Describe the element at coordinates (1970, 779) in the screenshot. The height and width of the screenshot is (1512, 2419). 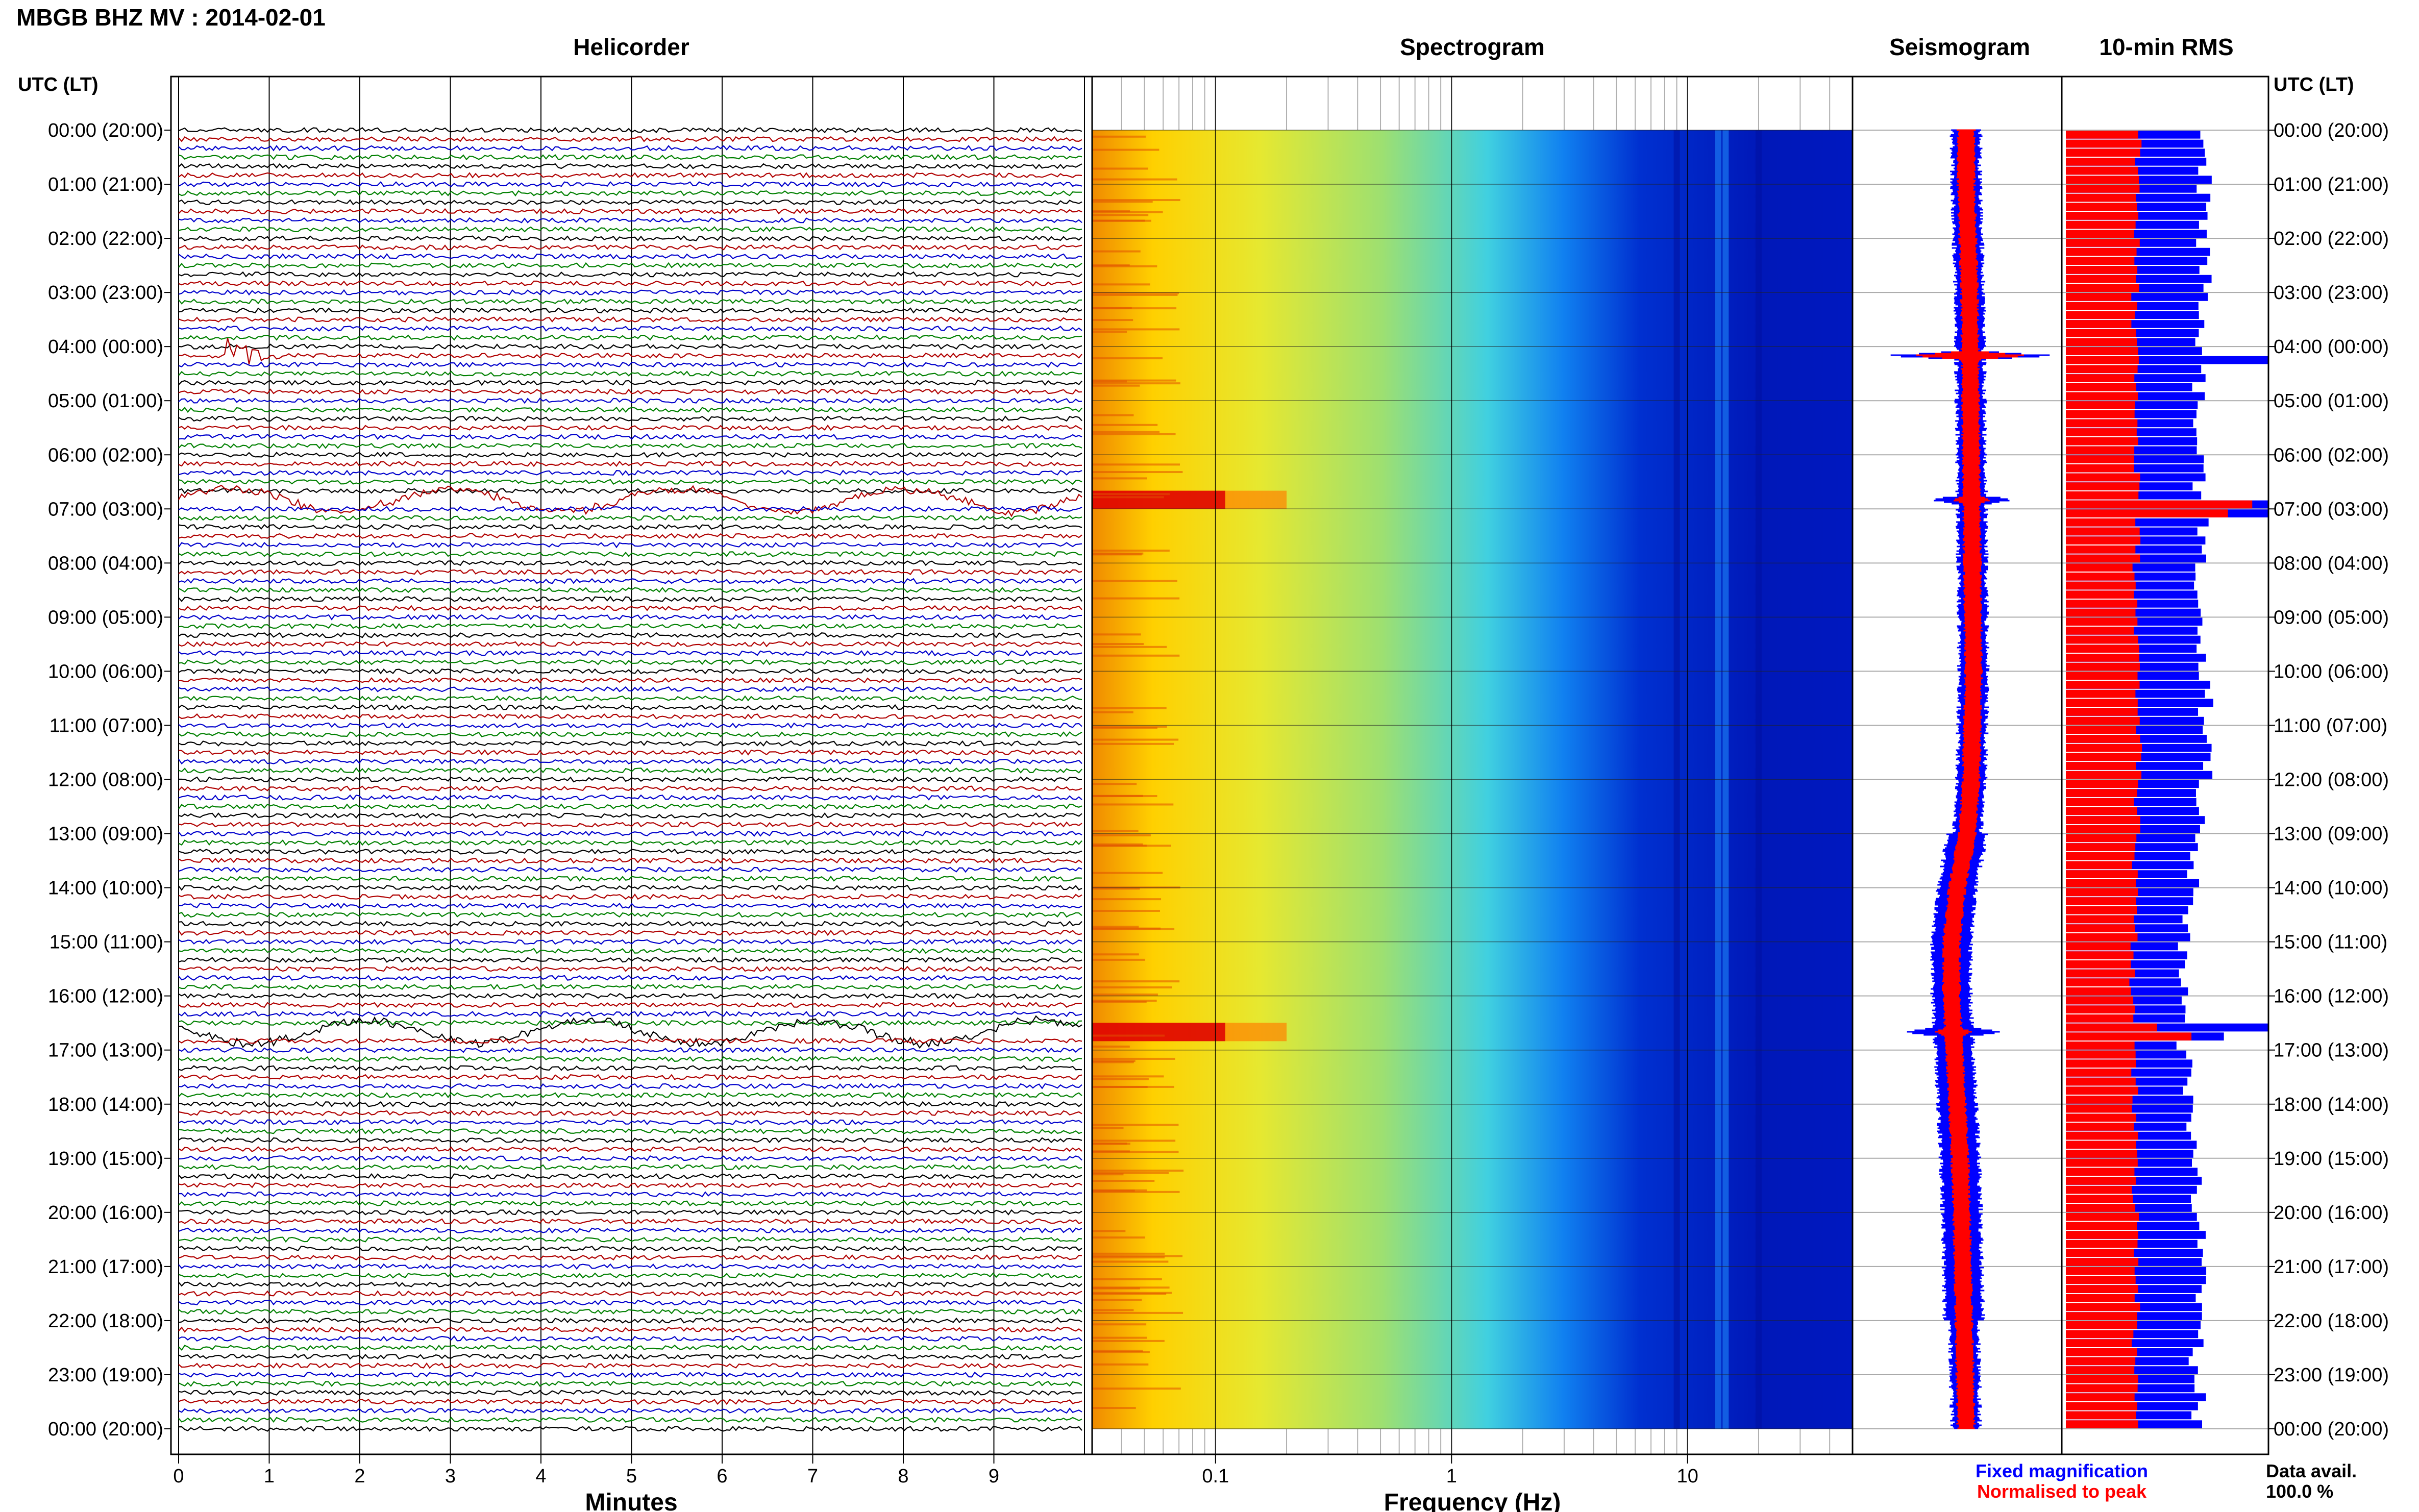
I see `seismogram-traces` at that location.